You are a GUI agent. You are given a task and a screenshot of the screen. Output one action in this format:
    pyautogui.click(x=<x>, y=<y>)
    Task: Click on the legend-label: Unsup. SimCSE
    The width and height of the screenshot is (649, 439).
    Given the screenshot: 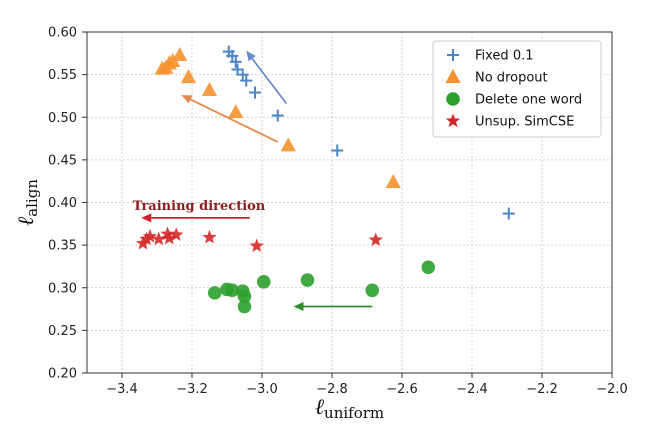 What is the action you would take?
    pyautogui.click(x=524, y=122)
    